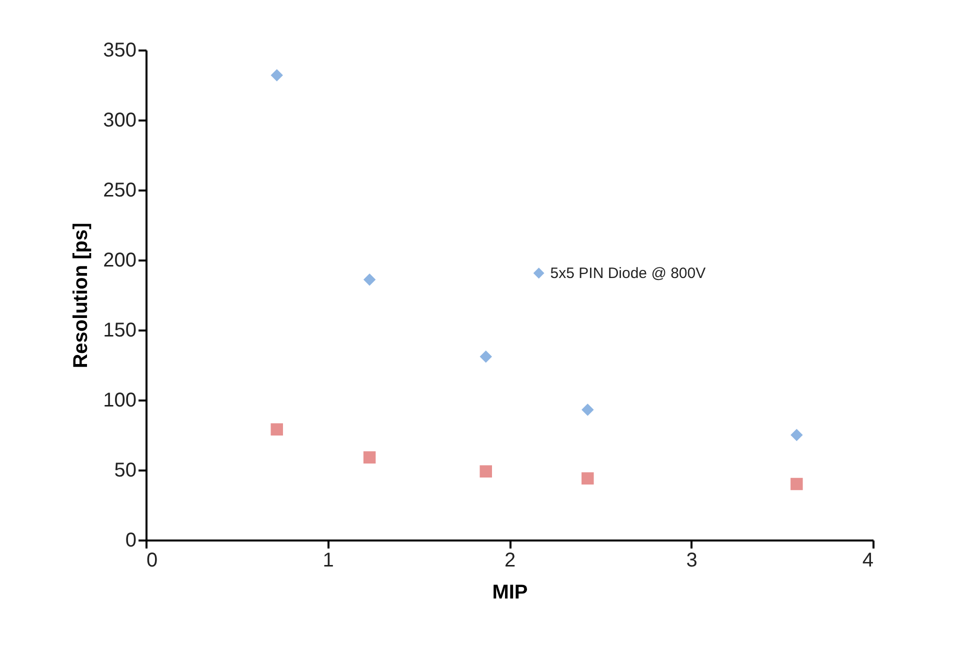  I want to click on x-axis-title: MIP, so click(510, 593).